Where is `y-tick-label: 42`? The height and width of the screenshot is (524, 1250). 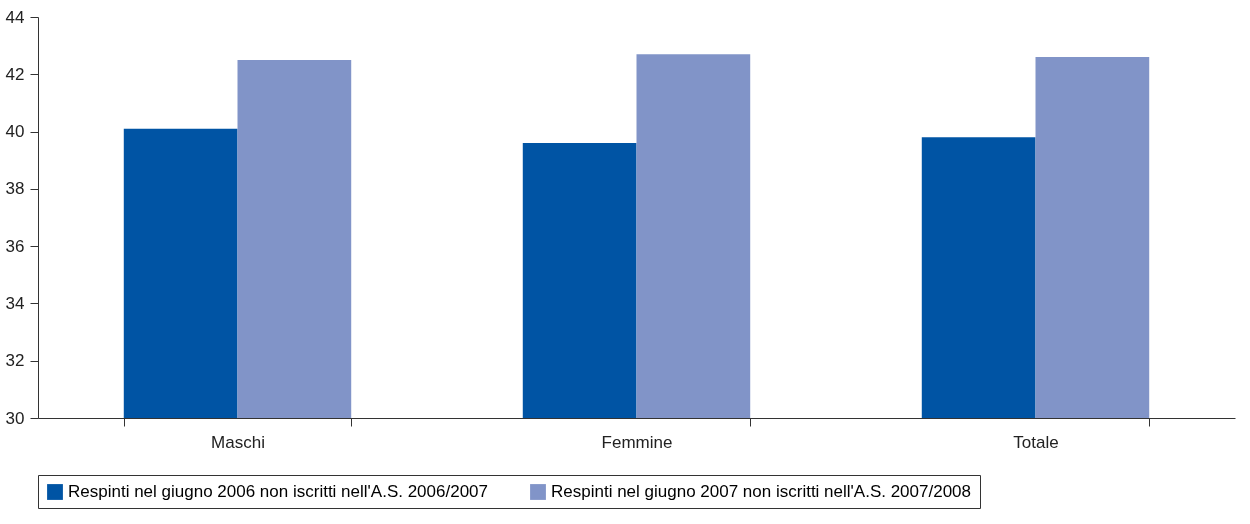
y-tick-label: 42 is located at coordinates (15, 74).